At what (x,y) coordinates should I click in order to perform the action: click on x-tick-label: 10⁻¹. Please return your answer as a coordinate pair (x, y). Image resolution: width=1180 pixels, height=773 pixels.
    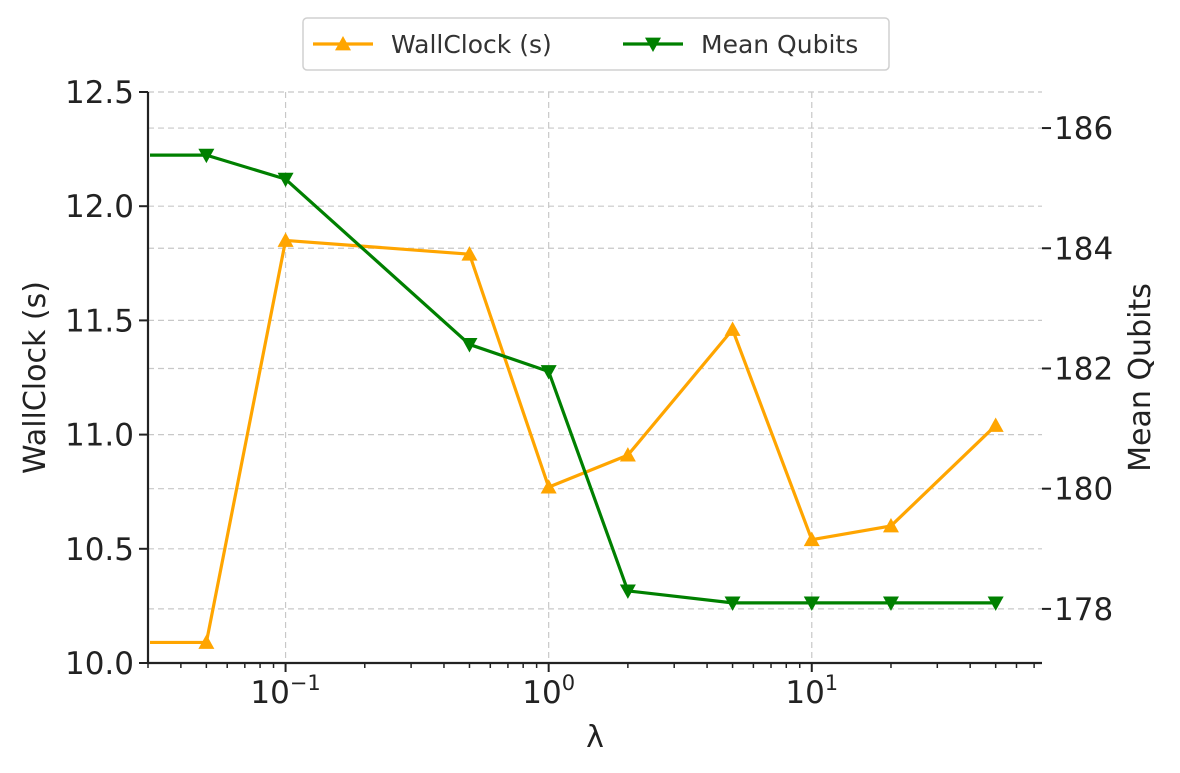
    Looking at the image, I should click on (285, 691).